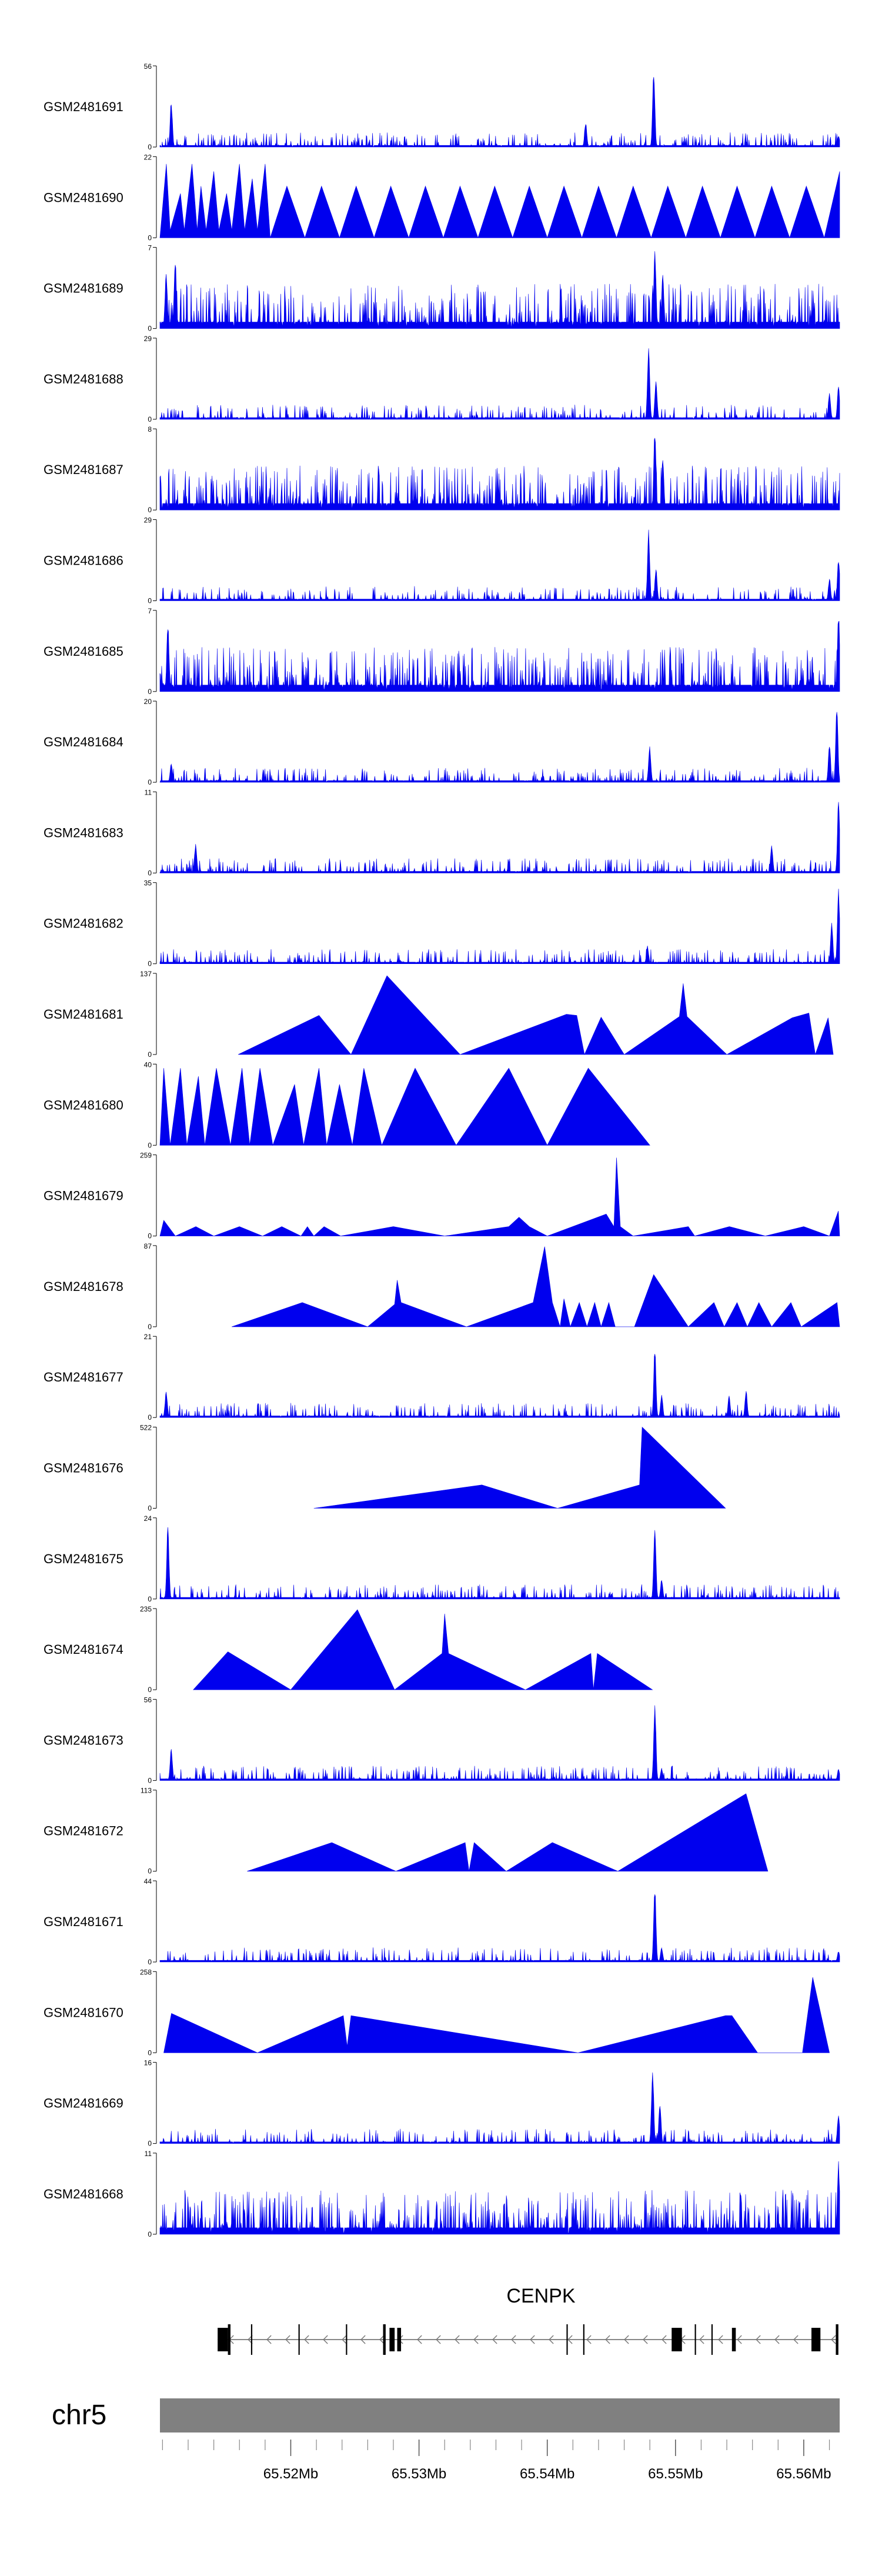 The height and width of the screenshot is (2576, 882). What do you see at coordinates (148, 157) in the screenshot?
I see `y-tick-label-max: 22` at bounding box center [148, 157].